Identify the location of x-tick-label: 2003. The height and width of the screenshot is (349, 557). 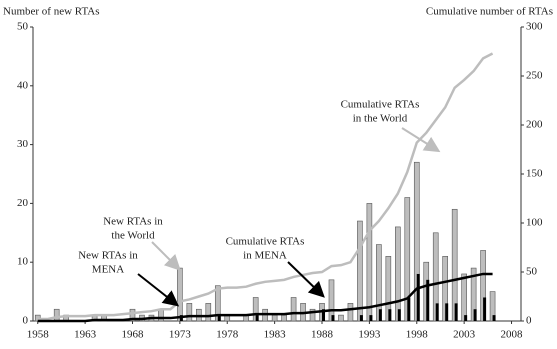
(464, 335).